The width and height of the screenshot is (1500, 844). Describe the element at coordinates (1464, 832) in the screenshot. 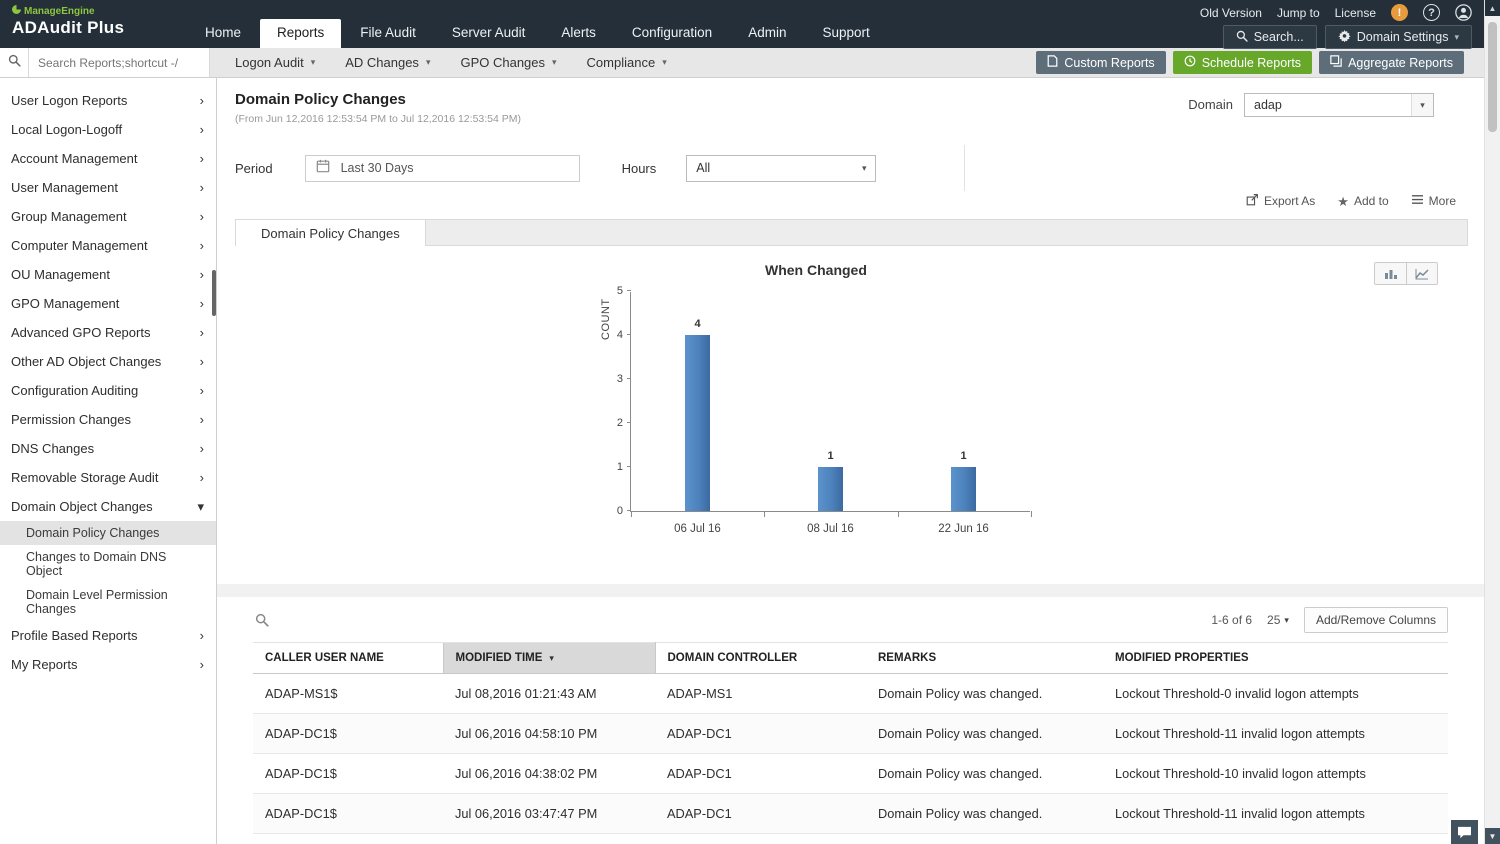

I see `chat-bubble-icon` at that location.